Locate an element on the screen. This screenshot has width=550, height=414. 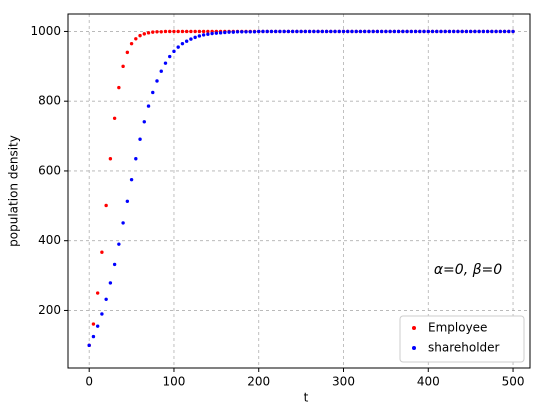
legend-label: shareholder is located at coordinates (464, 348).